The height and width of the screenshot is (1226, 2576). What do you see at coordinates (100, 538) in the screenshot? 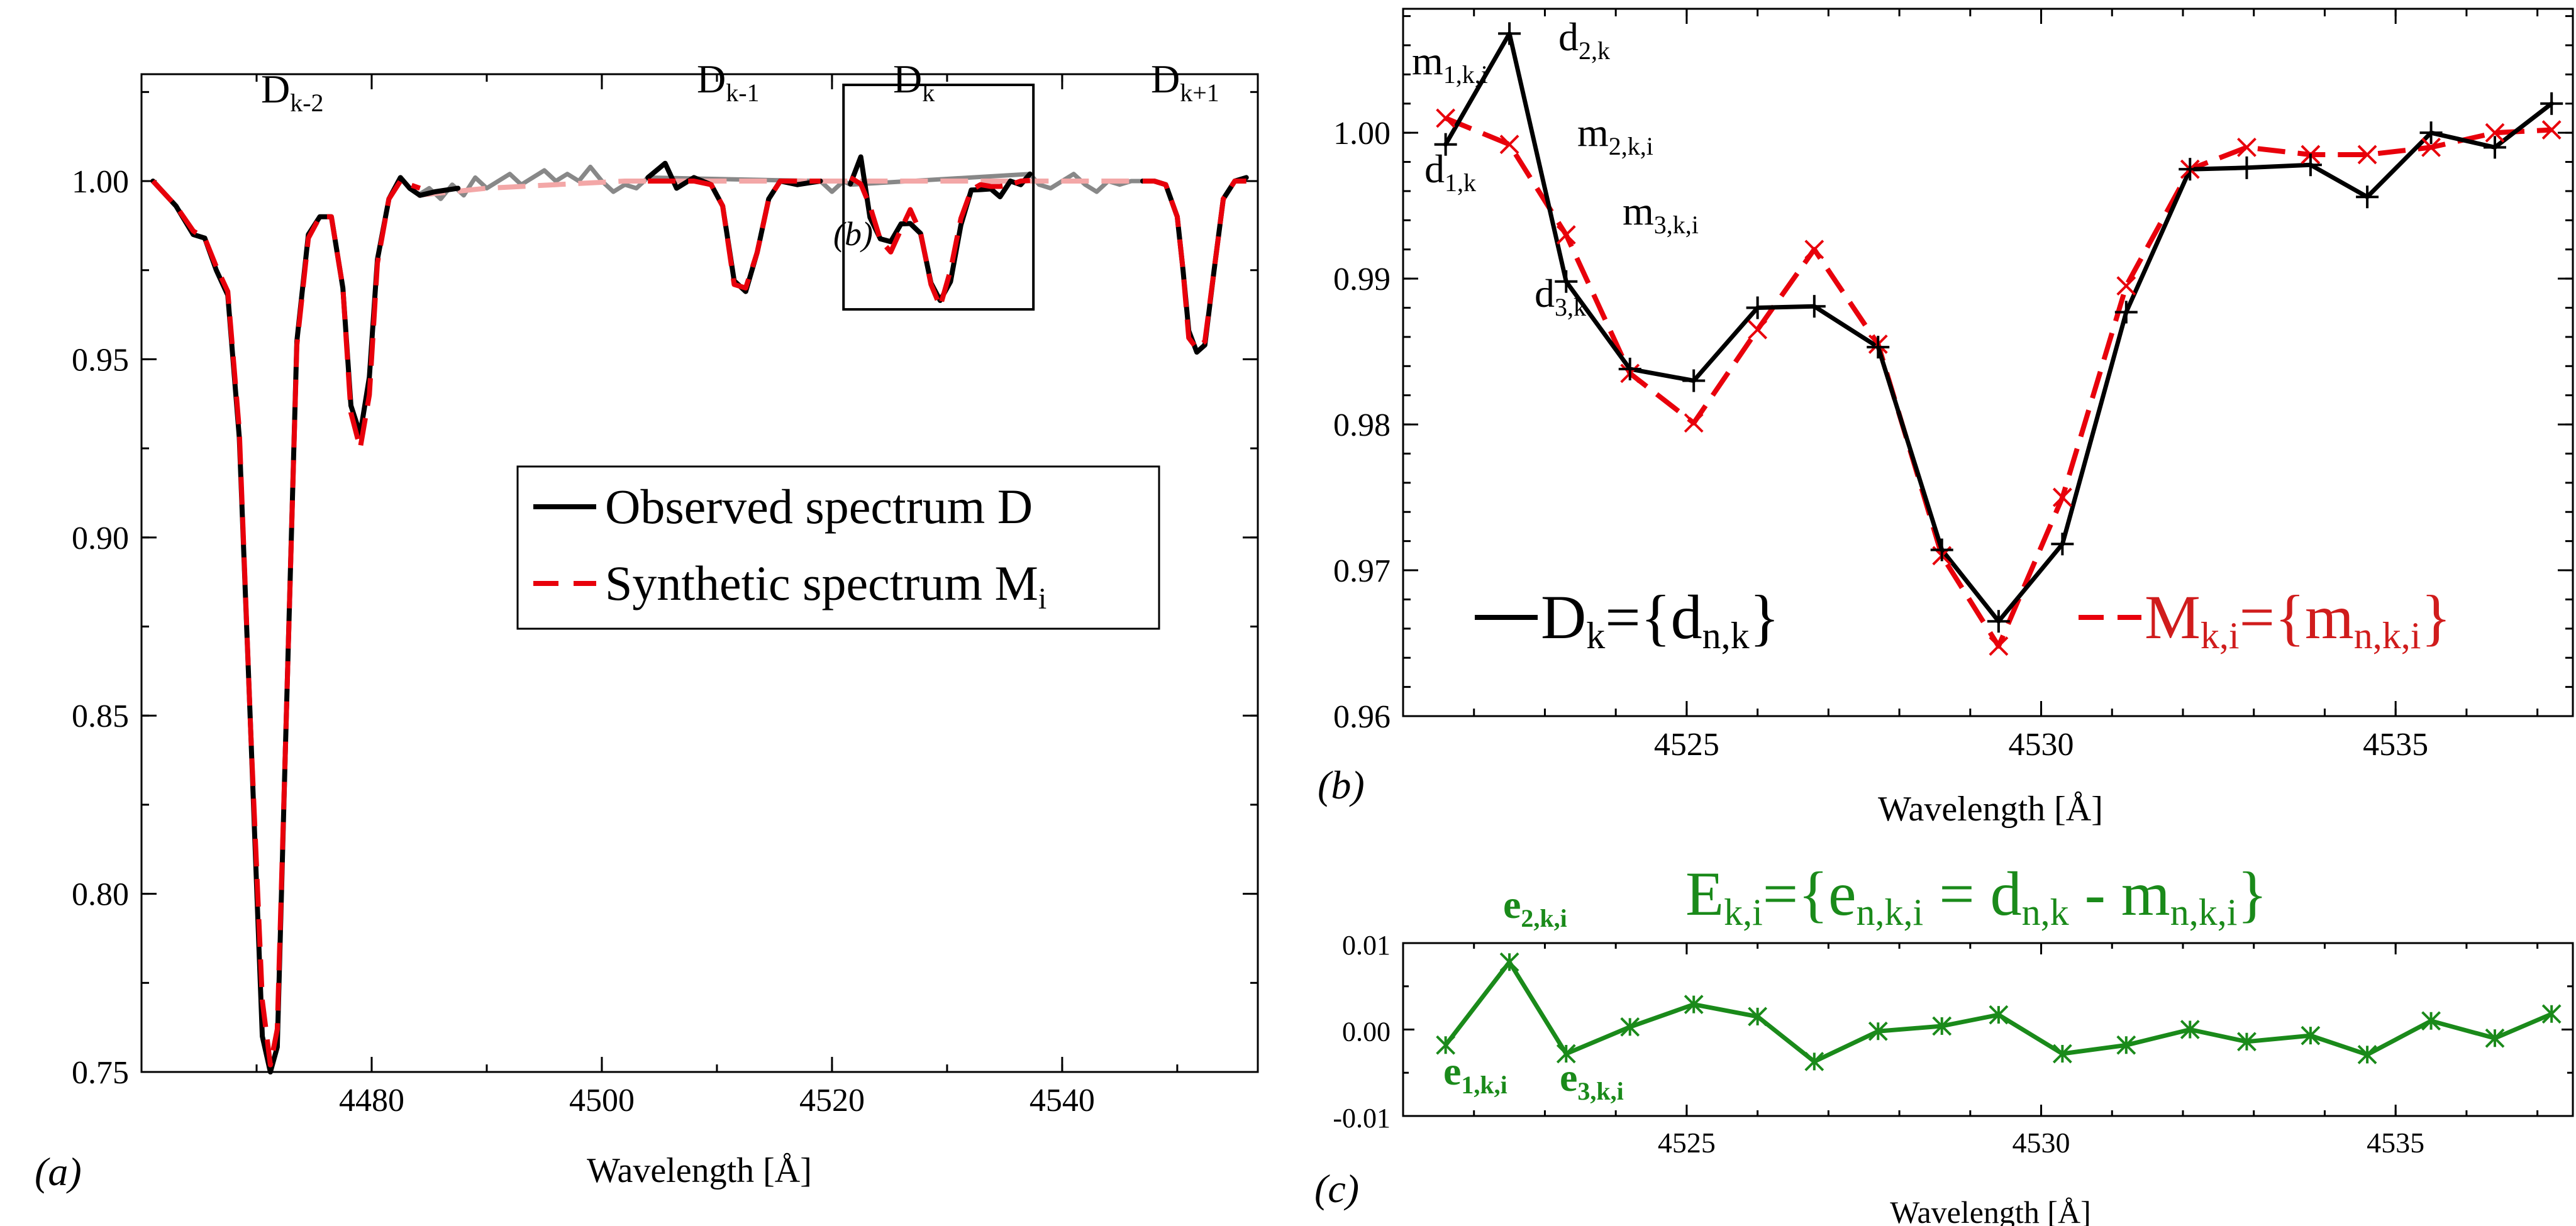
I see `y-tick-label: 0.90` at bounding box center [100, 538].